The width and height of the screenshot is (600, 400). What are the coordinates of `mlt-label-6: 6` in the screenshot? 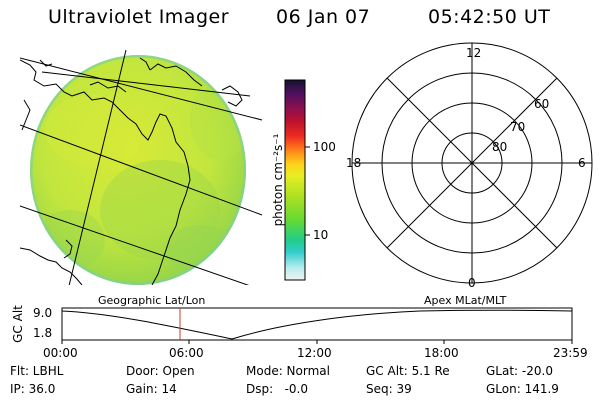 It's located at (582, 163).